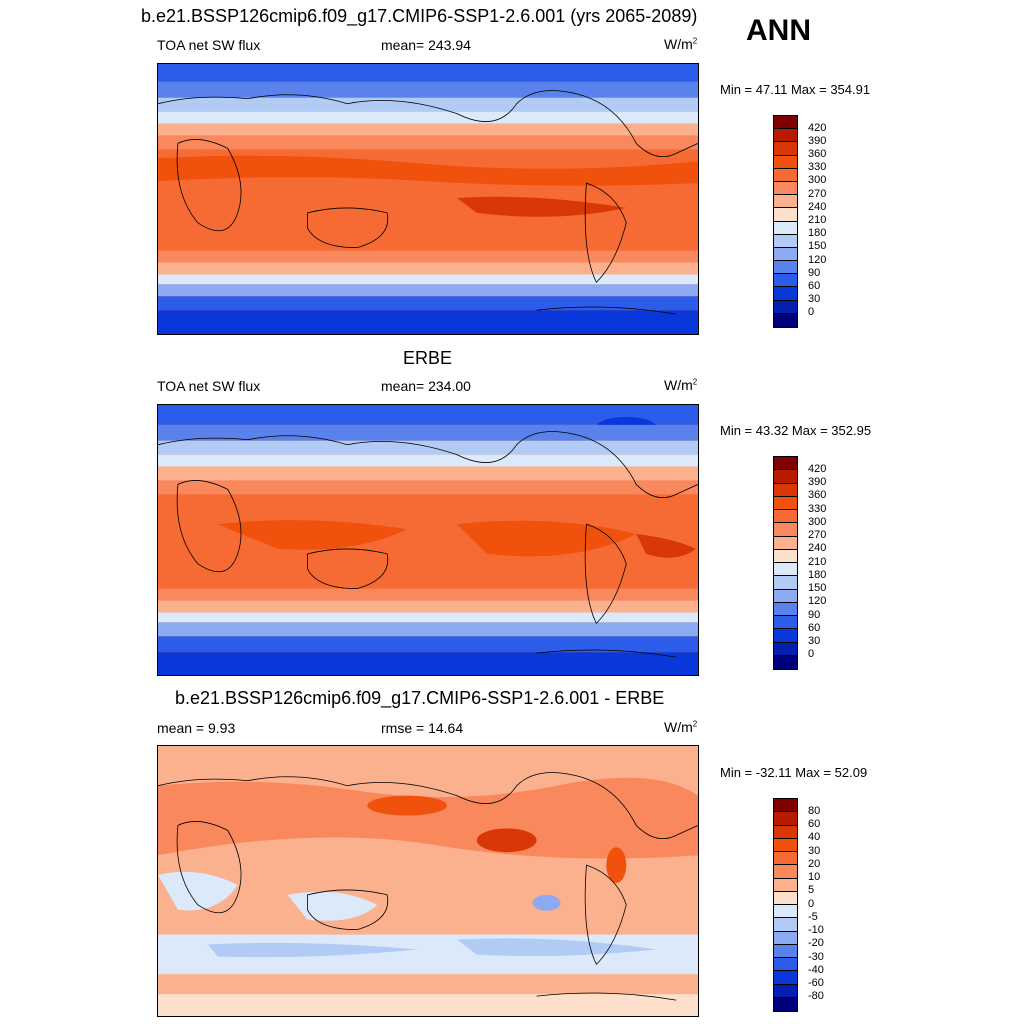 The width and height of the screenshot is (1024, 1024). I want to click on panel1-map-field, so click(428, 199).